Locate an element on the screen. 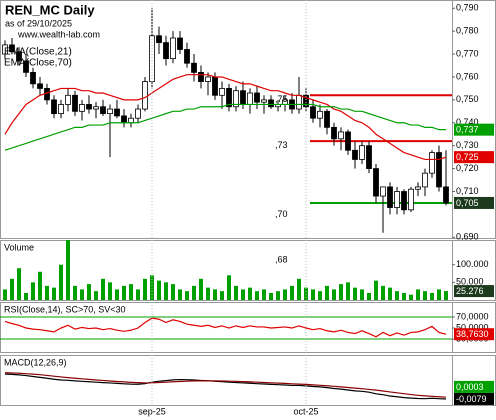 Image resolution: width=496 pixels, height=420 pixels. annotation: ,70 is located at coordinates (281, 214).